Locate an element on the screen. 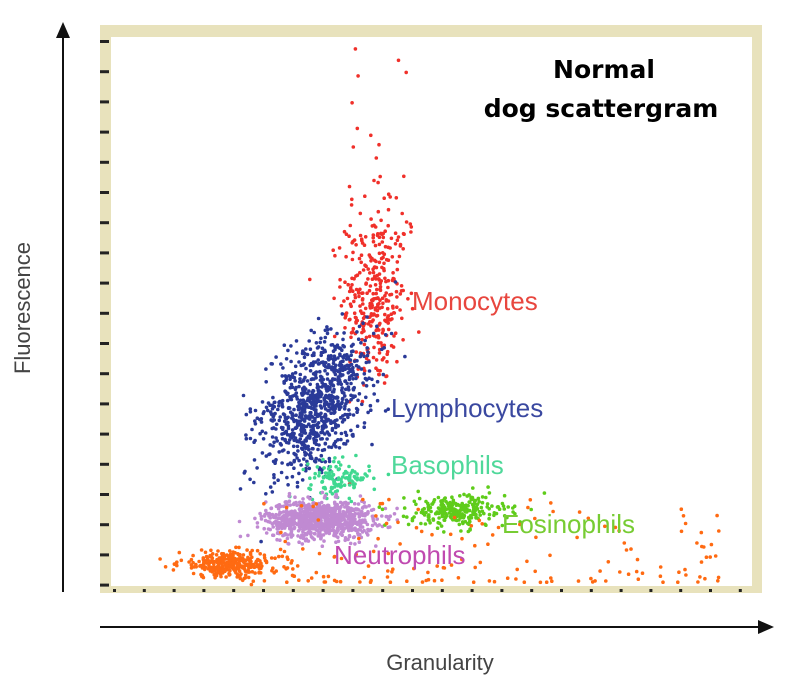 This screenshot has height=692, width=798. x-tick is located at coordinates (532, 590).